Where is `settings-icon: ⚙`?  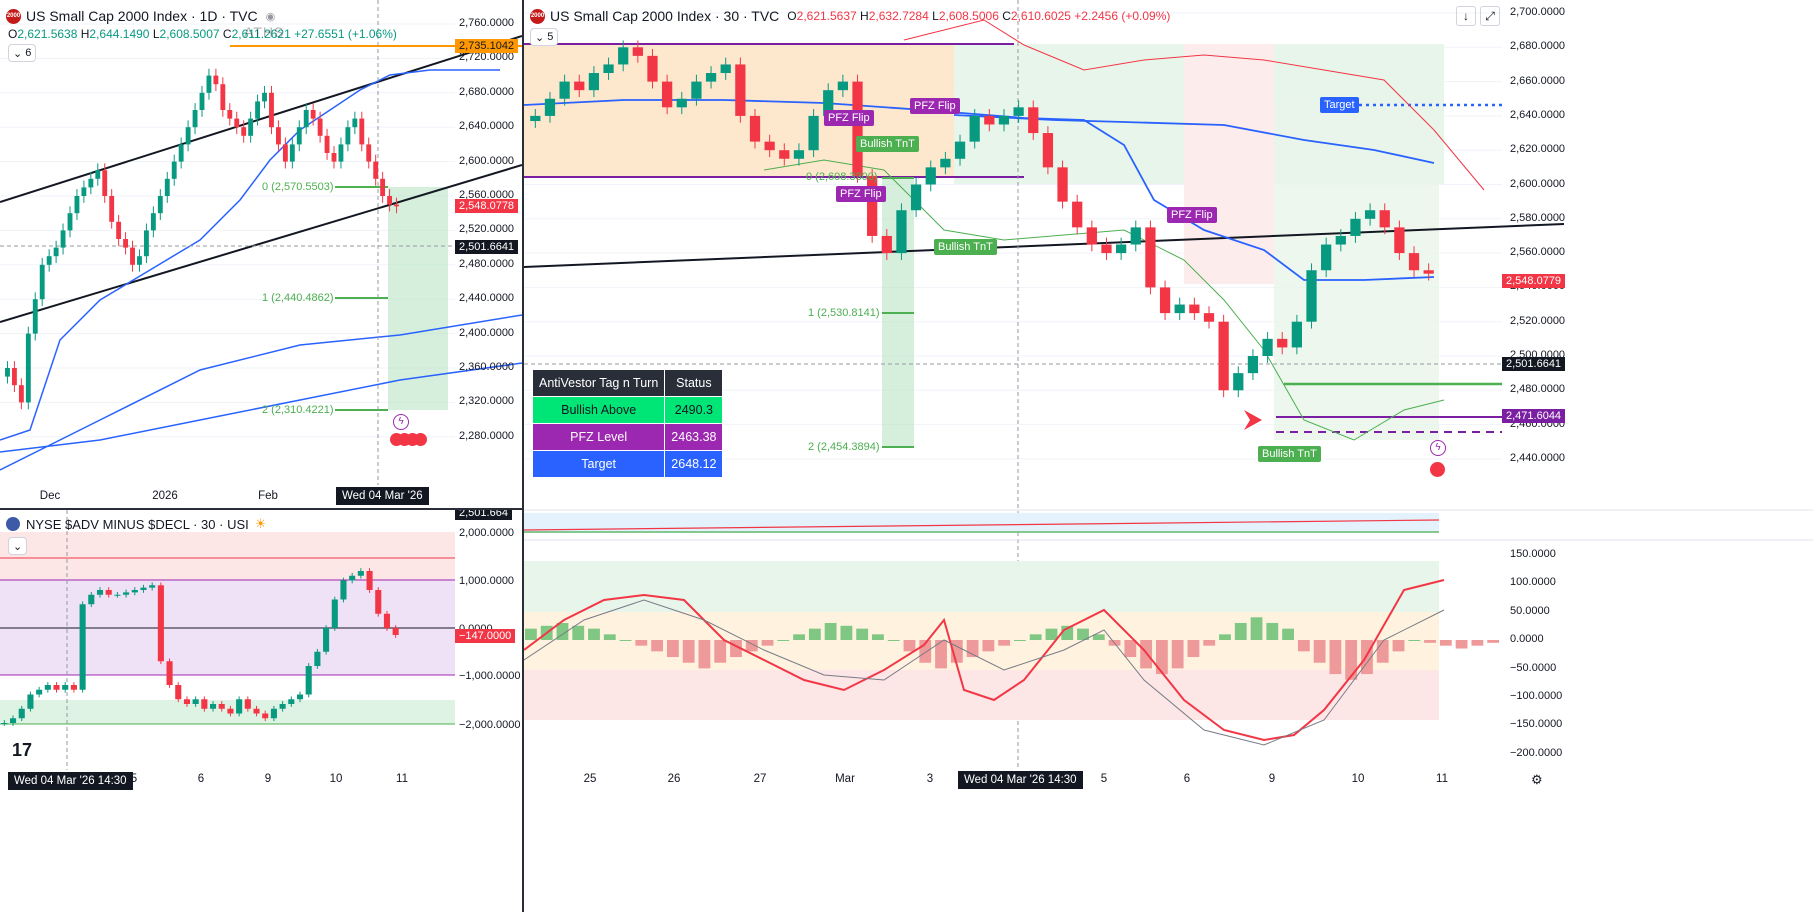 settings-icon: ⚙ is located at coordinates (1537, 779).